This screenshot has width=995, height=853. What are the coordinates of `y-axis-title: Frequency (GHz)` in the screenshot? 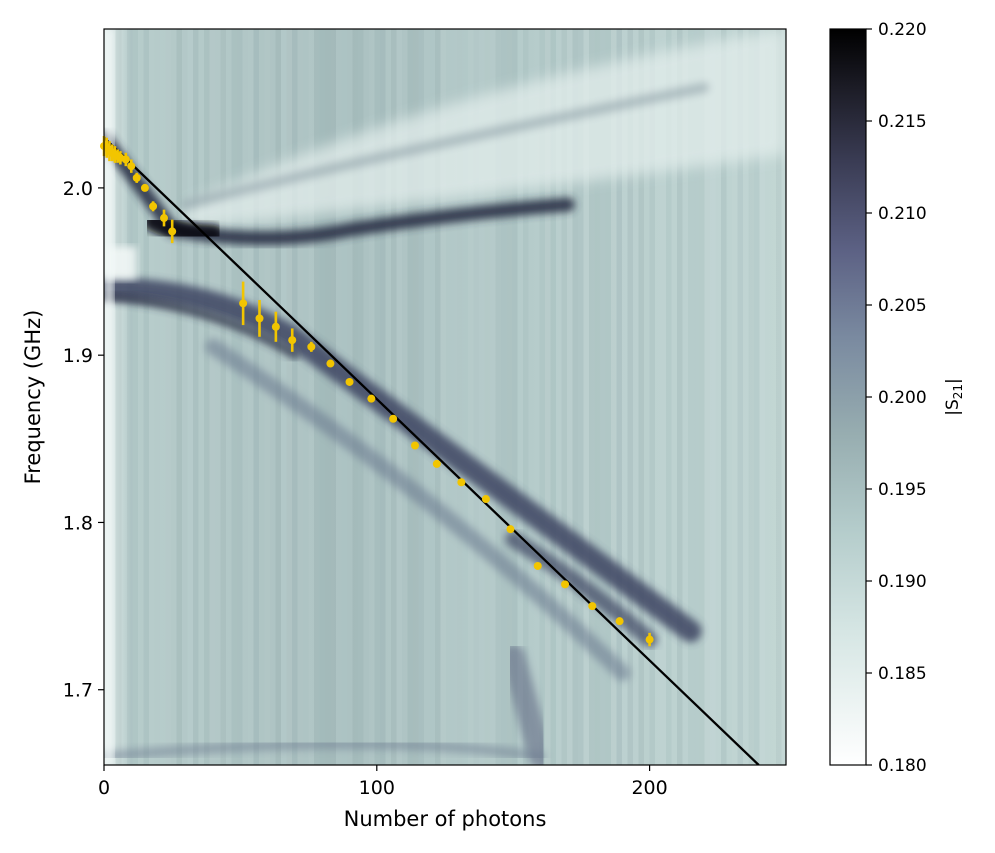 It's located at (33, 397).